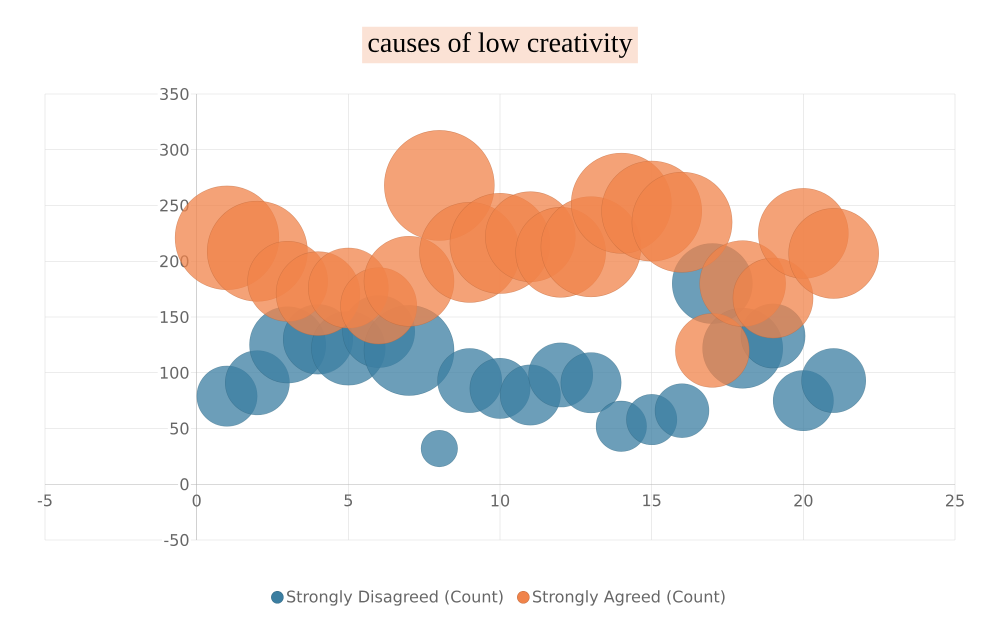 The height and width of the screenshot is (628, 986). I want to click on y-tick-label: 100, so click(174, 372).